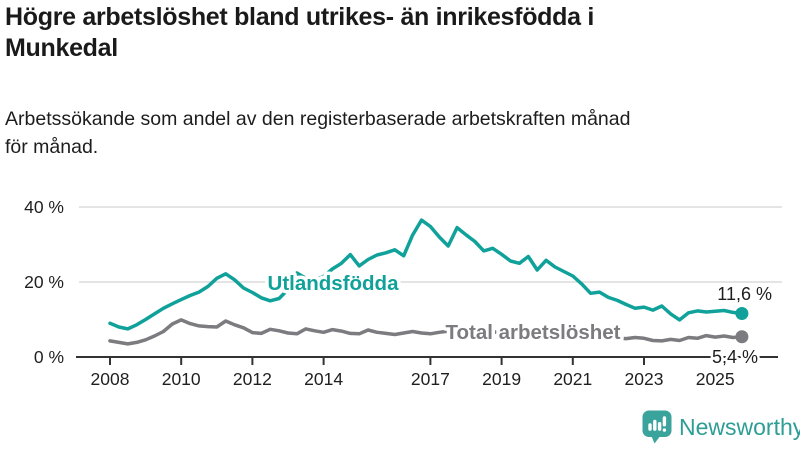  I want to click on brand-name: Newsworthy, so click(739, 426).